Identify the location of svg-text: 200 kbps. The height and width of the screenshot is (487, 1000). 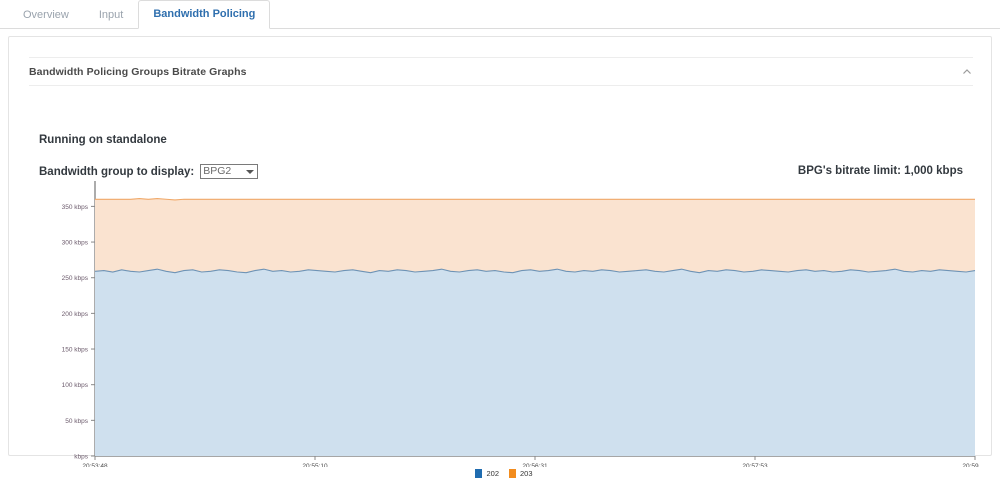
(75, 314).